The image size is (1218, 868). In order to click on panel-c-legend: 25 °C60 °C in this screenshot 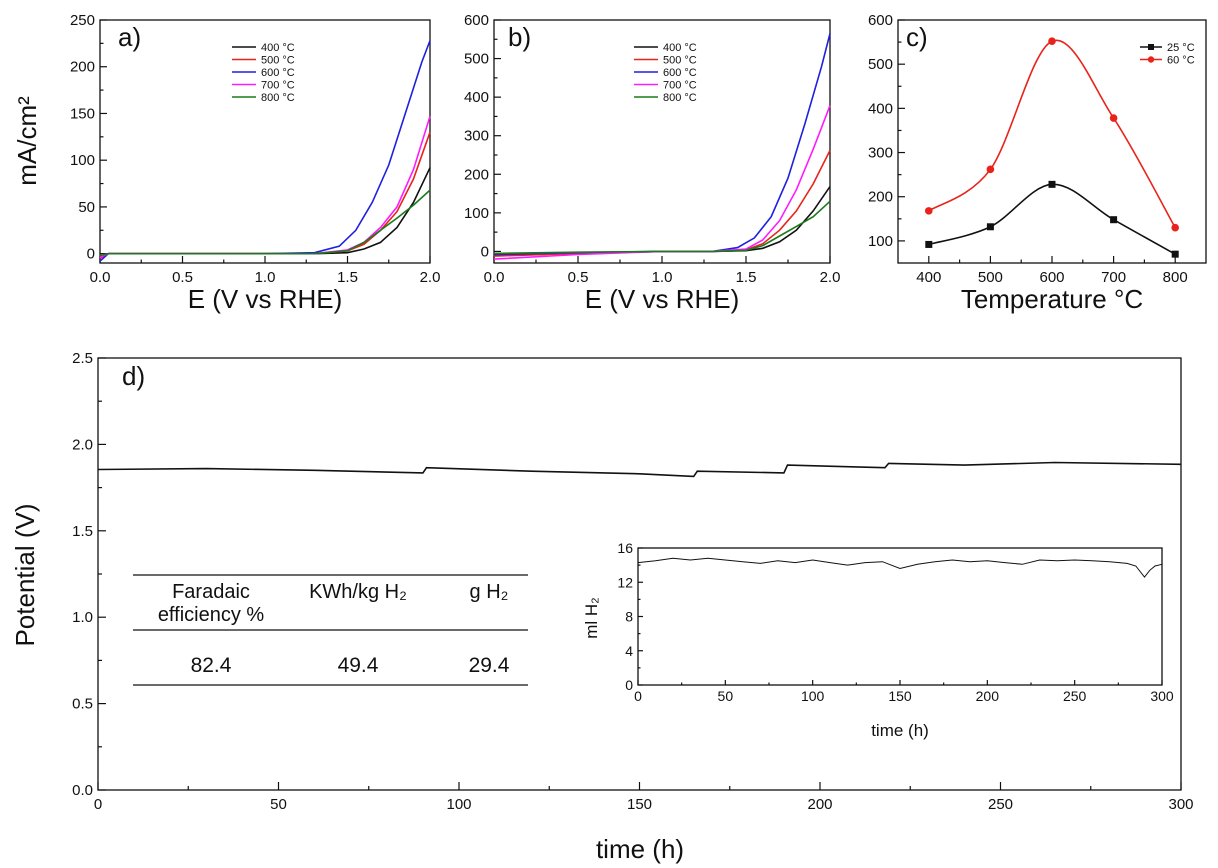, I will do `click(1167, 54)`.